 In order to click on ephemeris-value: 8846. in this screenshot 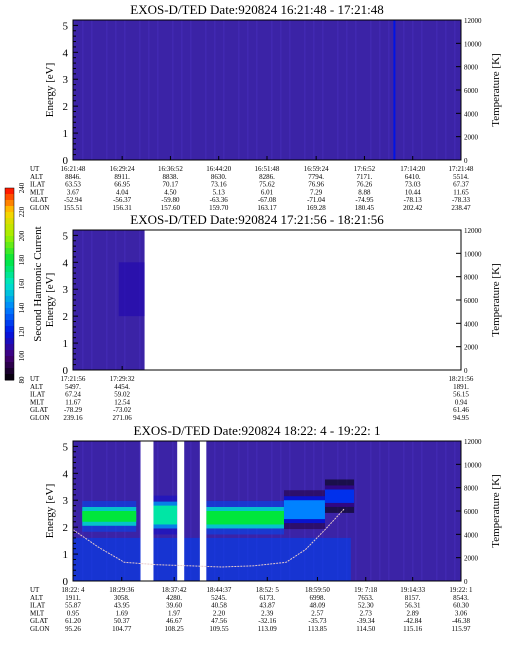, I will do `click(73, 177)`.